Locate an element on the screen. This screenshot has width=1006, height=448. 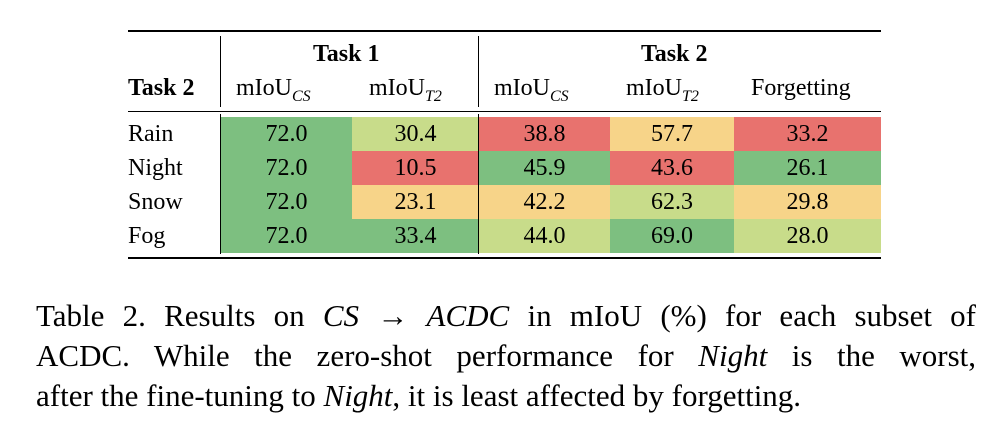
cell-task2-miou-t2: 43.6 is located at coordinates (672, 168).